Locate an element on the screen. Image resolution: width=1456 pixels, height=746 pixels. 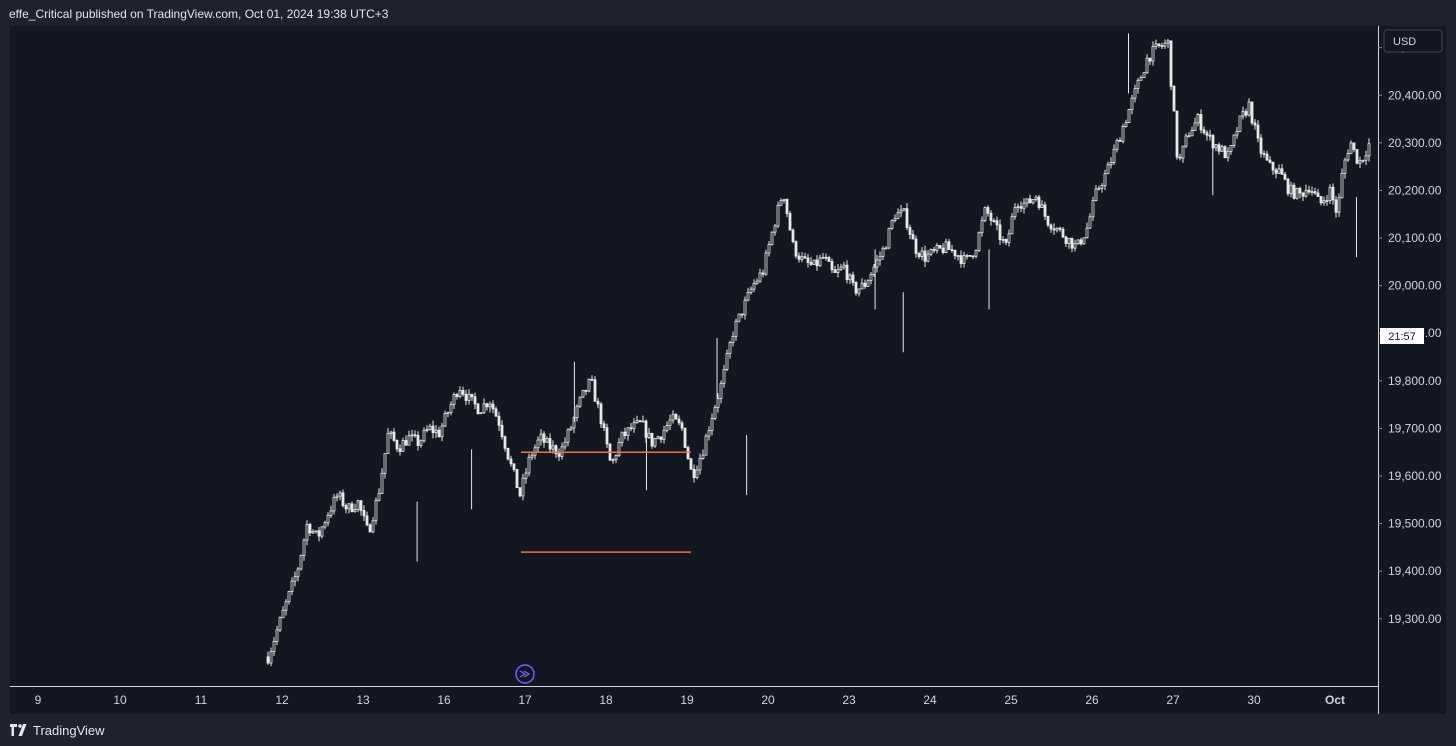
fast-forward-circle-icon is located at coordinates (525, 674).